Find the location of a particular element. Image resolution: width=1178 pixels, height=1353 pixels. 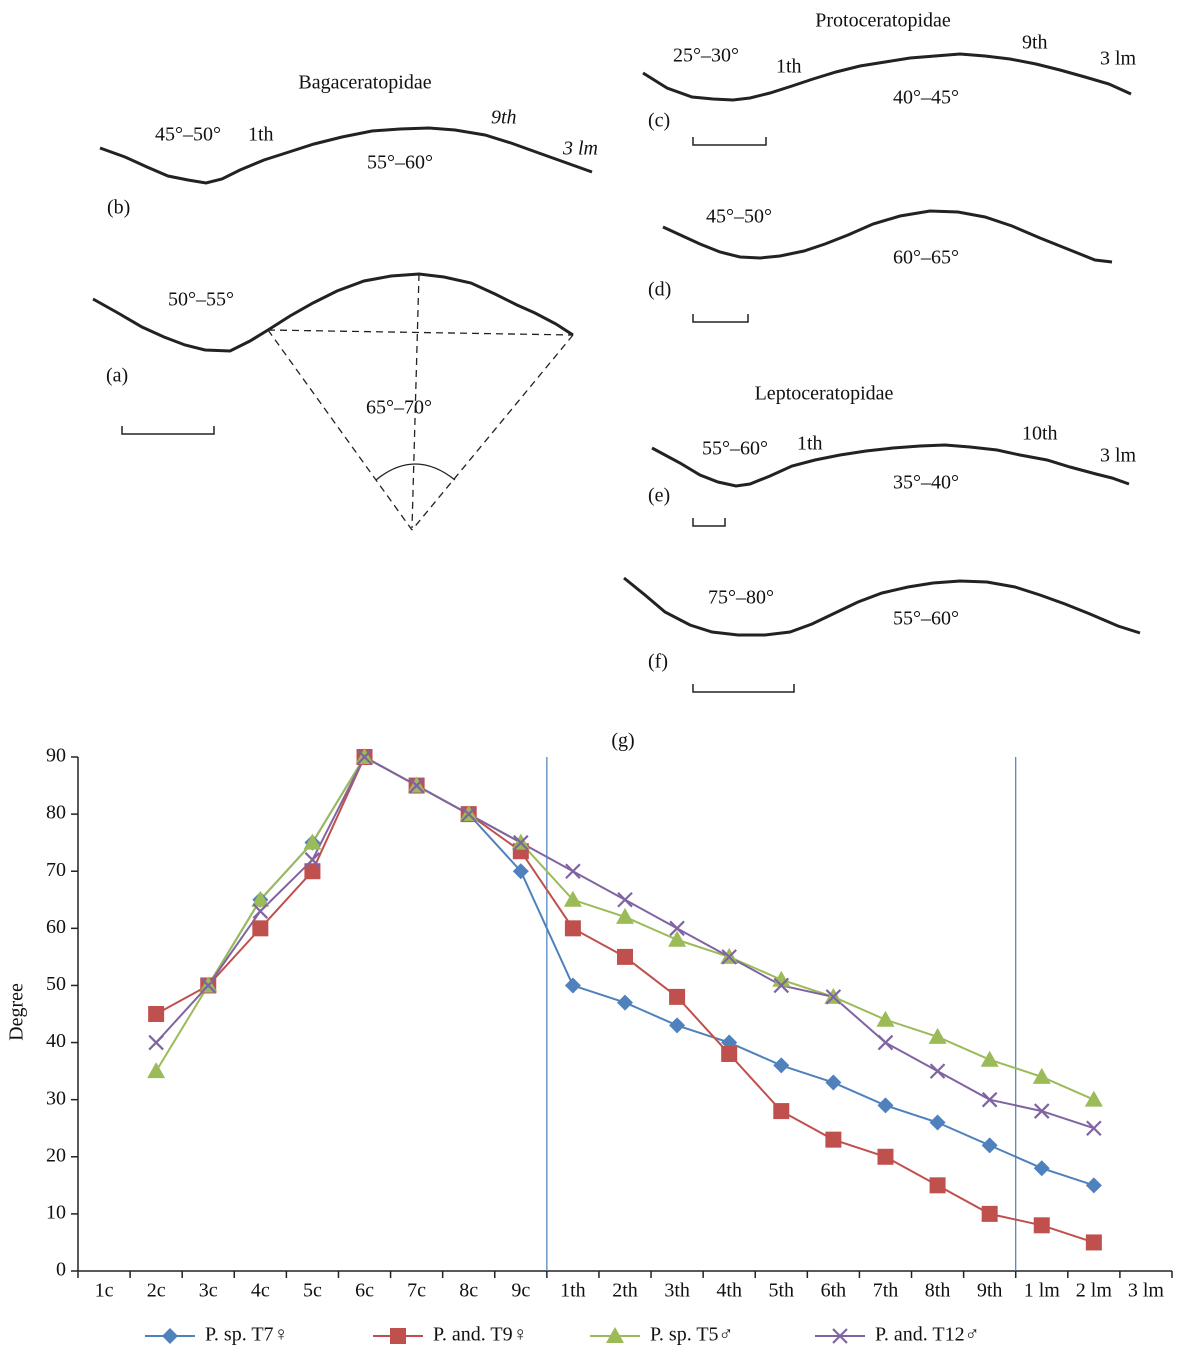

panel-label: (e) is located at coordinates (659, 496).